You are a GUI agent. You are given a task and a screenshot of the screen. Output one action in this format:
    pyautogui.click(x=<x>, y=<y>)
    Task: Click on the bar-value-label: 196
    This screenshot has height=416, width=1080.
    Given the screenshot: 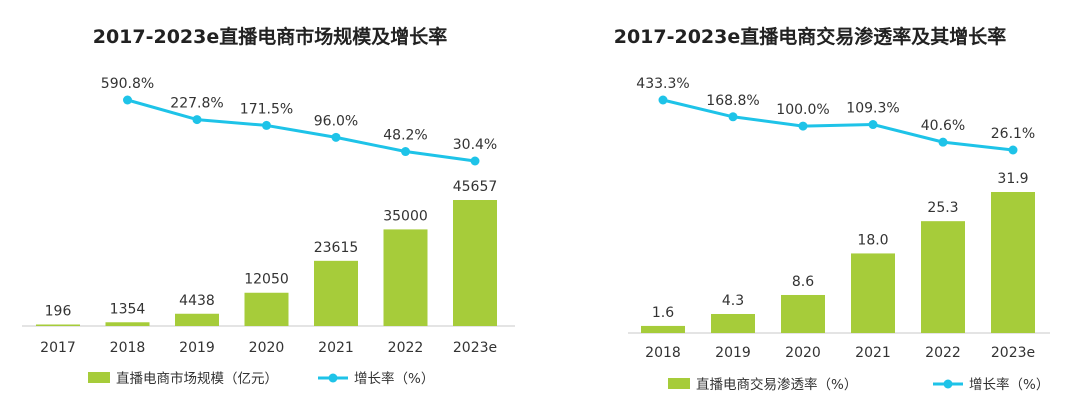 What is the action you would take?
    pyautogui.click(x=58, y=312)
    